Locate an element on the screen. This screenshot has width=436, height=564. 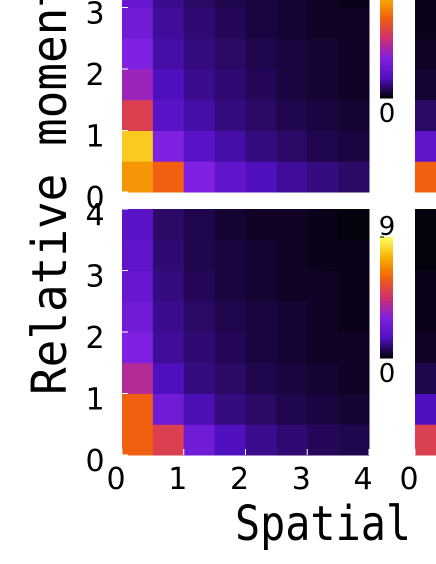
y-axis-label: Relative moment is located at coordinates (50, 197).